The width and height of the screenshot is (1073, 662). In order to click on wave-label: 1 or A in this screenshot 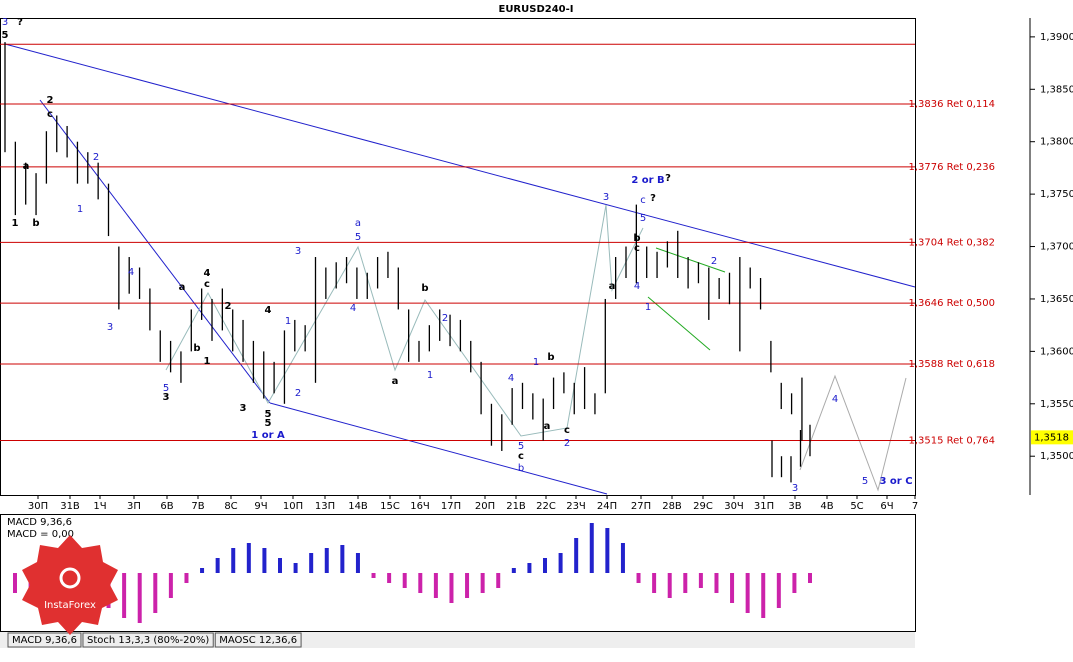, I will do `click(268, 435)`.